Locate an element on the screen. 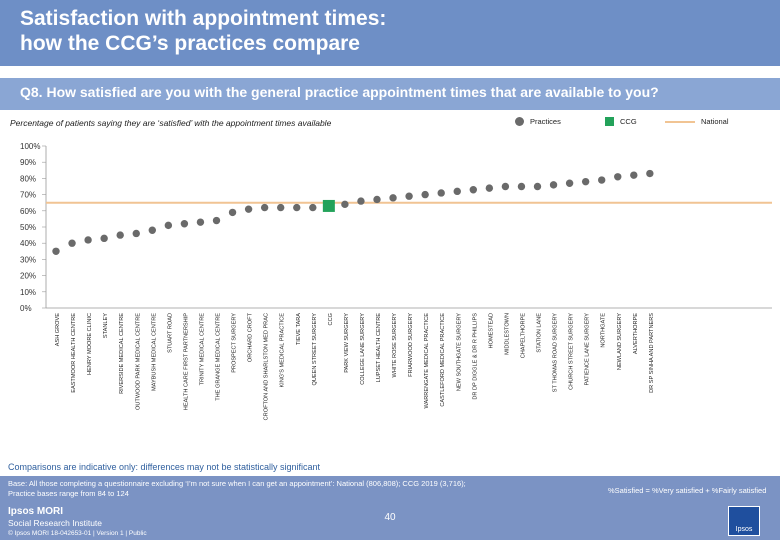  ccg-marker is located at coordinates (328, 205).